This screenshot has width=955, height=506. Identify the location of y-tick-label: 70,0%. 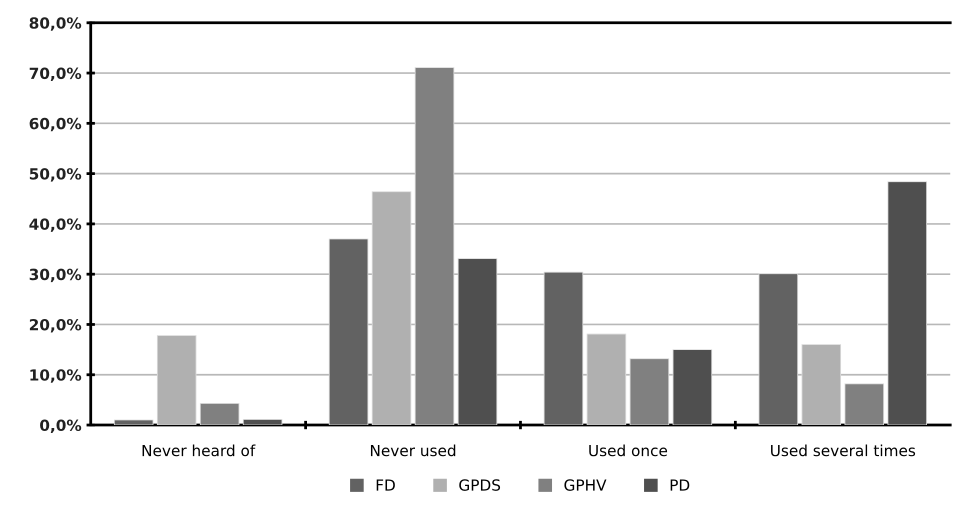
(56, 75).